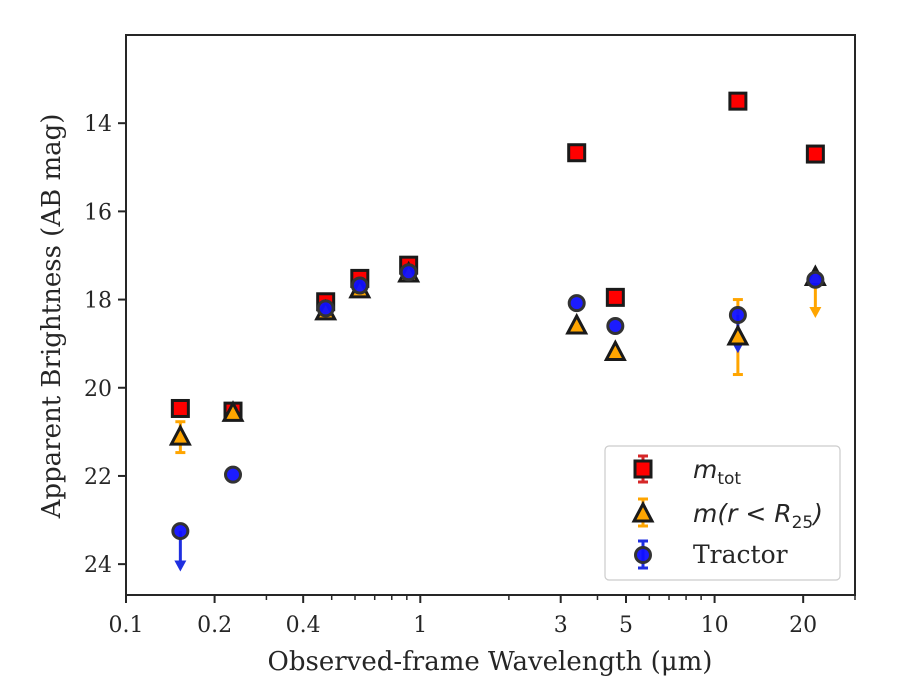 This screenshot has width=900, height=700. Describe the element at coordinates (98, 565) in the screenshot. I see `y-tick-label-5: 24` at that location.